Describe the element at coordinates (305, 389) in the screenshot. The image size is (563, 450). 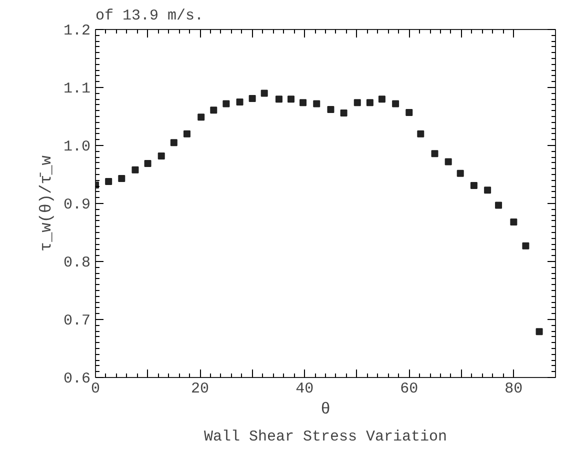
I see `x-tick-label: 40` at that location.